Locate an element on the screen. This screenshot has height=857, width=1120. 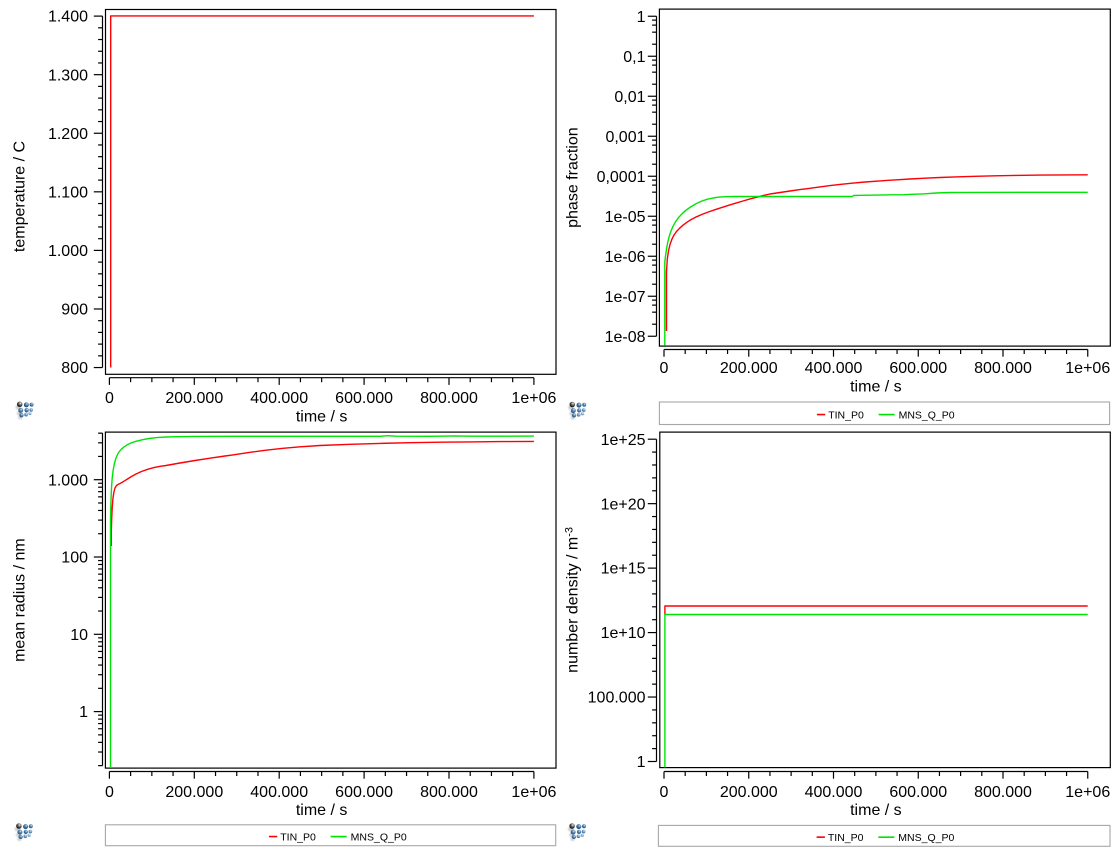
svg-text: 1.400 is located at coordinates (68, 17).